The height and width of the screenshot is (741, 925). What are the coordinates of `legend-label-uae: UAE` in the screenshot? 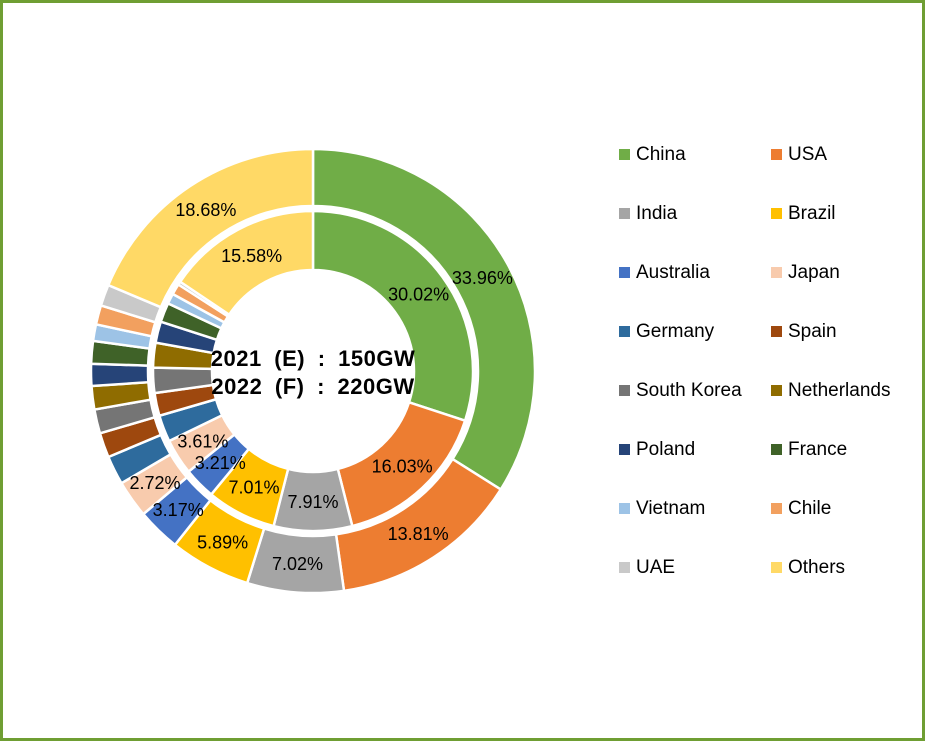 It's located at (656, 567).